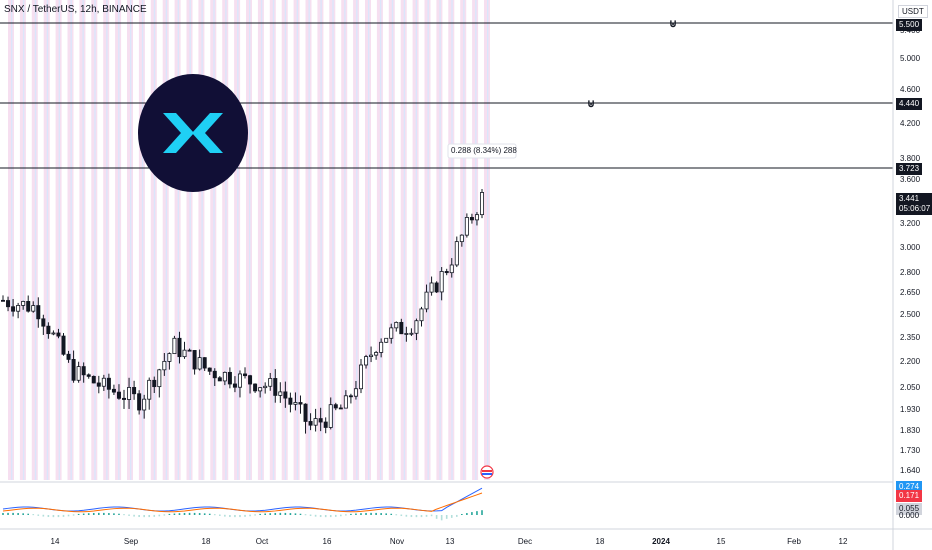  Describe the element at coordinates (910, 450) in the screenshot. I see `price-tick: 1.730` at that location.